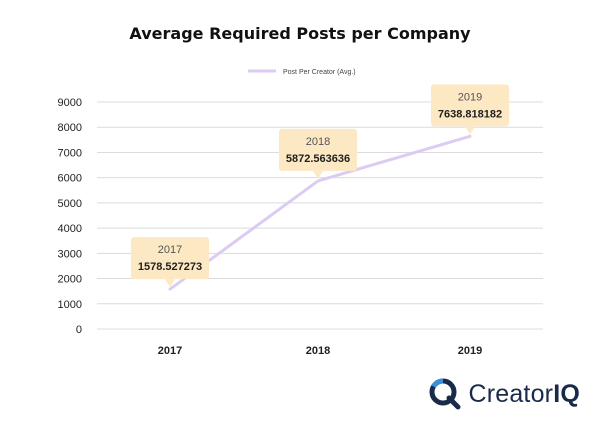 Image resolution: width=600 pixels, height=421 pixels. I want to click on y-tick-label: 3000, so click(70, 254).